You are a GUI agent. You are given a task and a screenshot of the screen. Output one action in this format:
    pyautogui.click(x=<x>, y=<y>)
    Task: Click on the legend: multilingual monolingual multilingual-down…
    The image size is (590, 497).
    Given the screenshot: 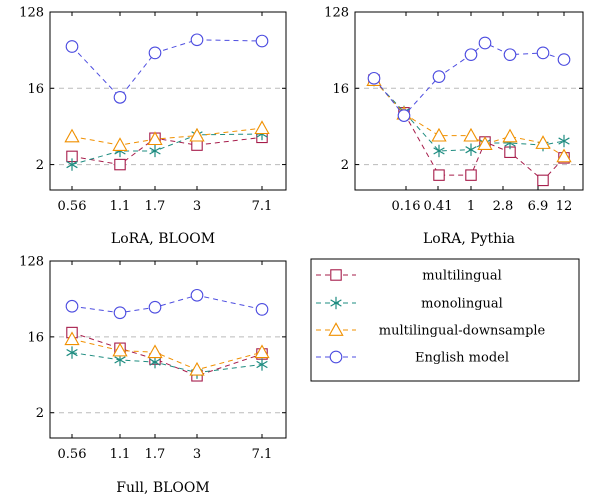 What is the action you would take?
    pyautogui.click(x=445, y=320)
    